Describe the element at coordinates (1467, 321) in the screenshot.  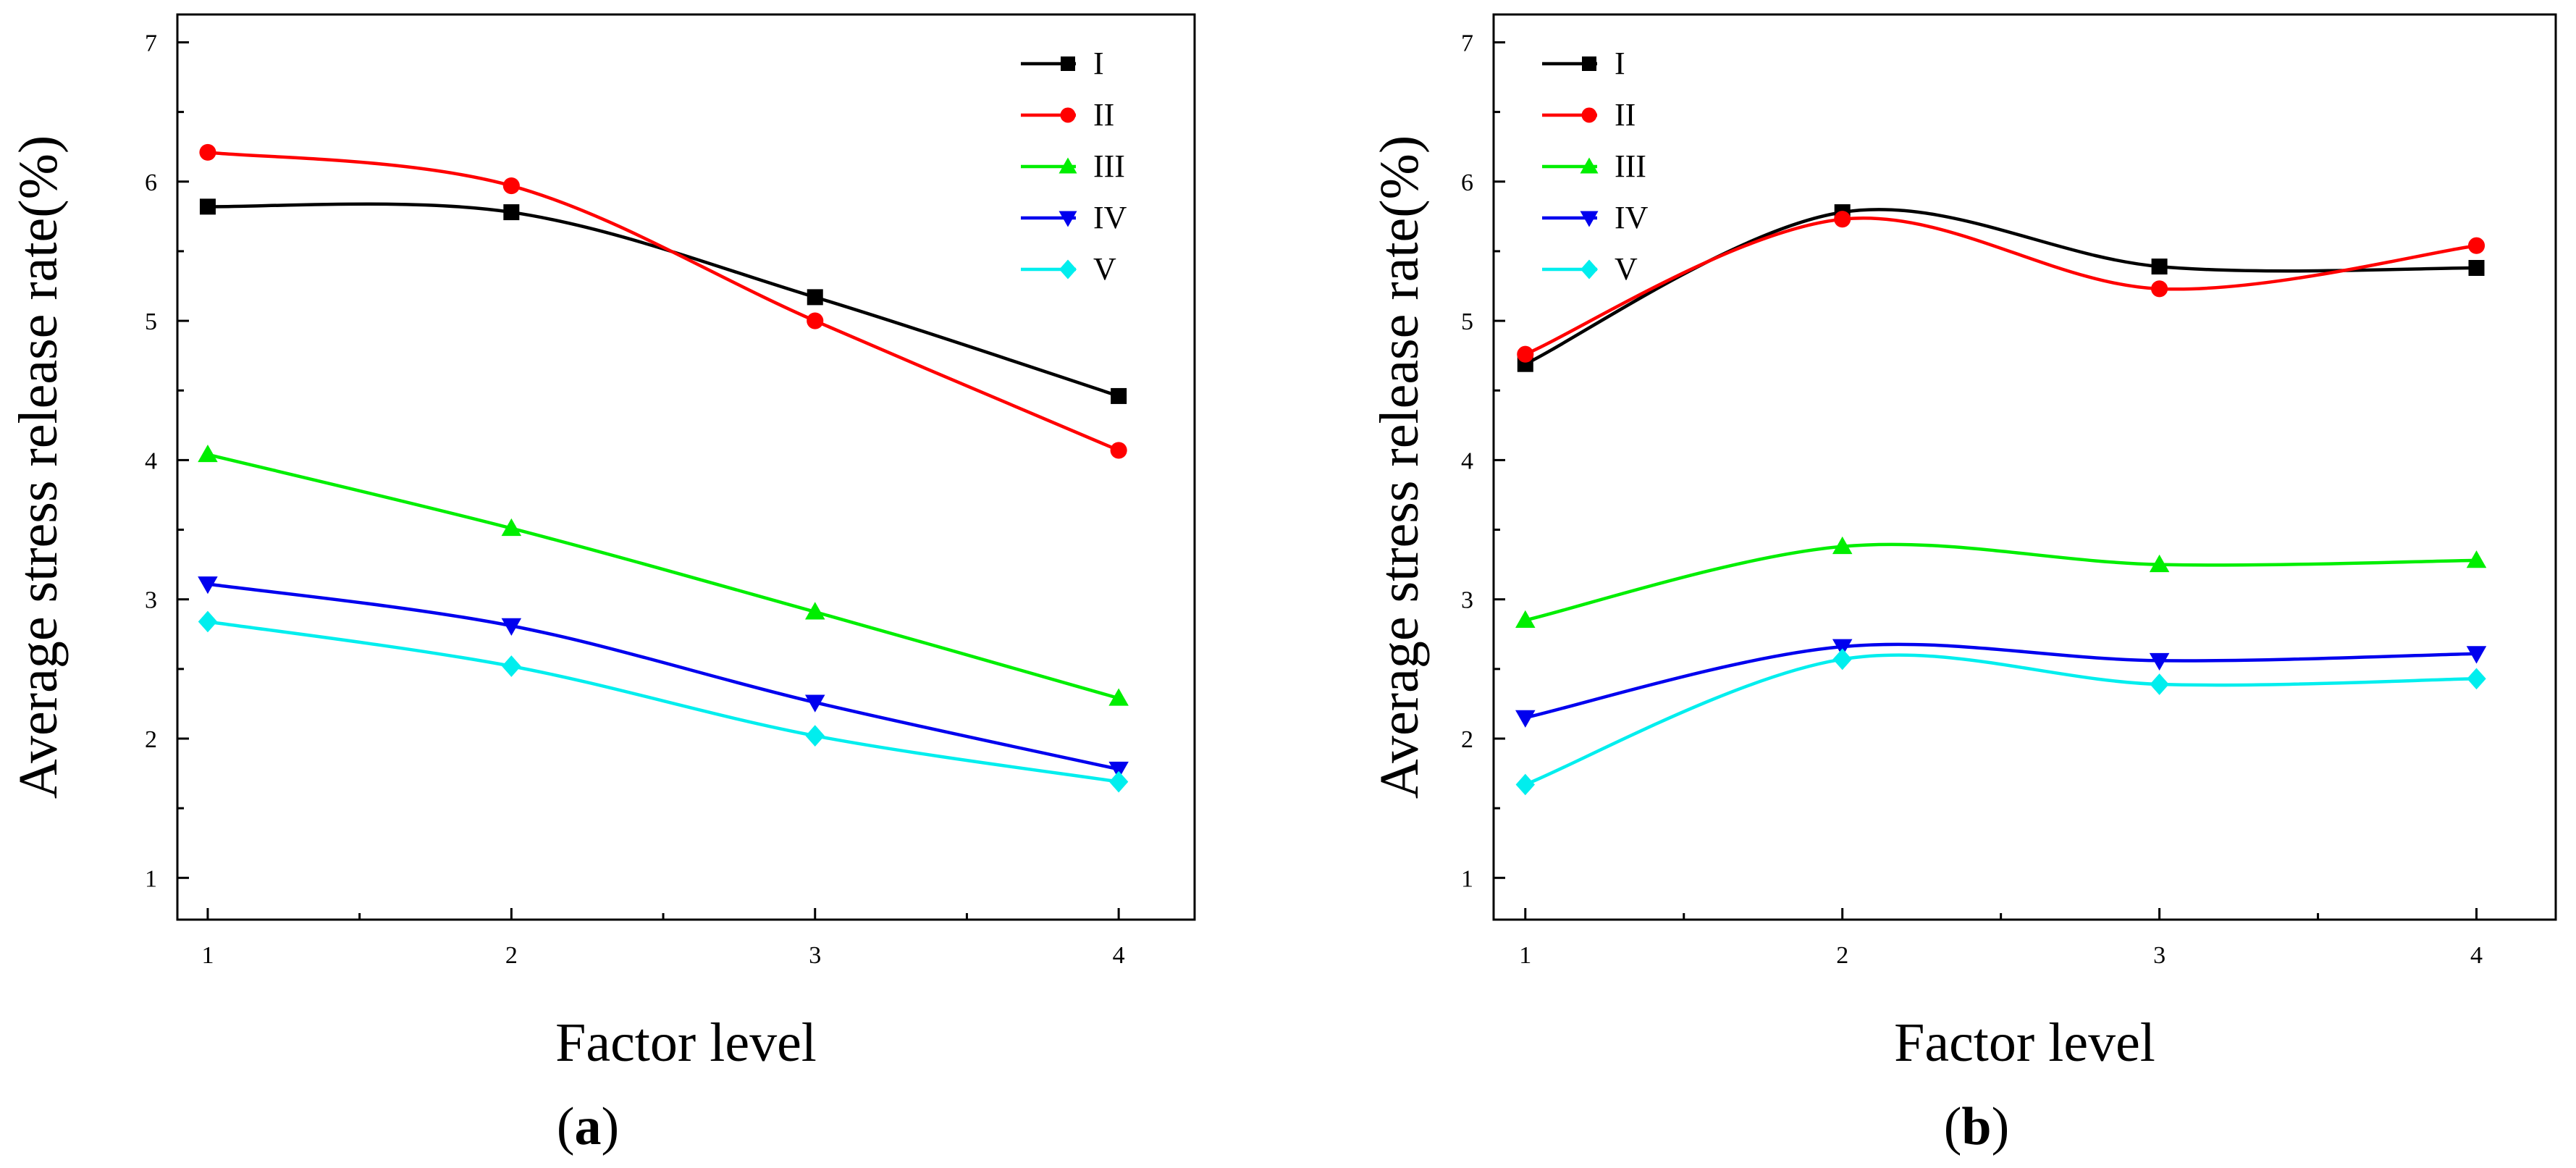
I see `y-tick-label: 5` at that location.